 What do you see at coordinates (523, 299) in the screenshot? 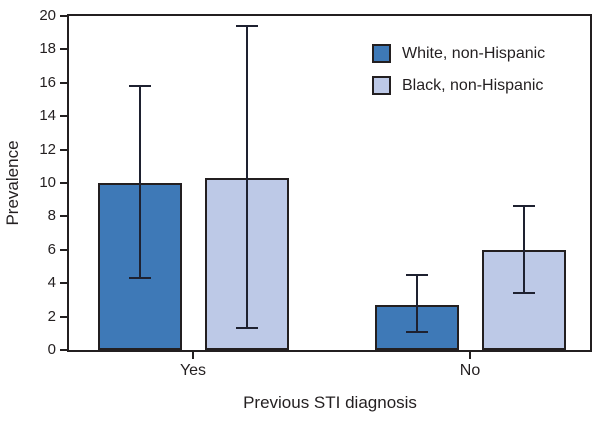
I see `bar-black-no` at bounding box center [523, 299].